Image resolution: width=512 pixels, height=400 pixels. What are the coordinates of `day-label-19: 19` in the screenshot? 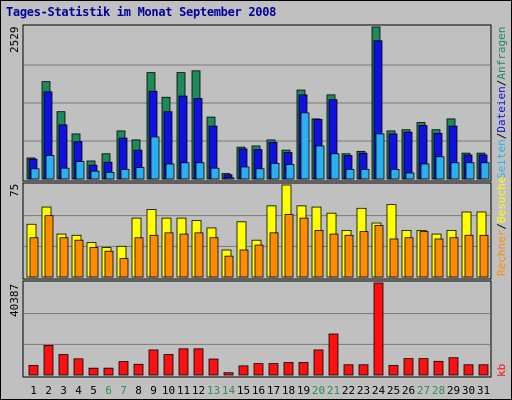 It's located at (303, 390).